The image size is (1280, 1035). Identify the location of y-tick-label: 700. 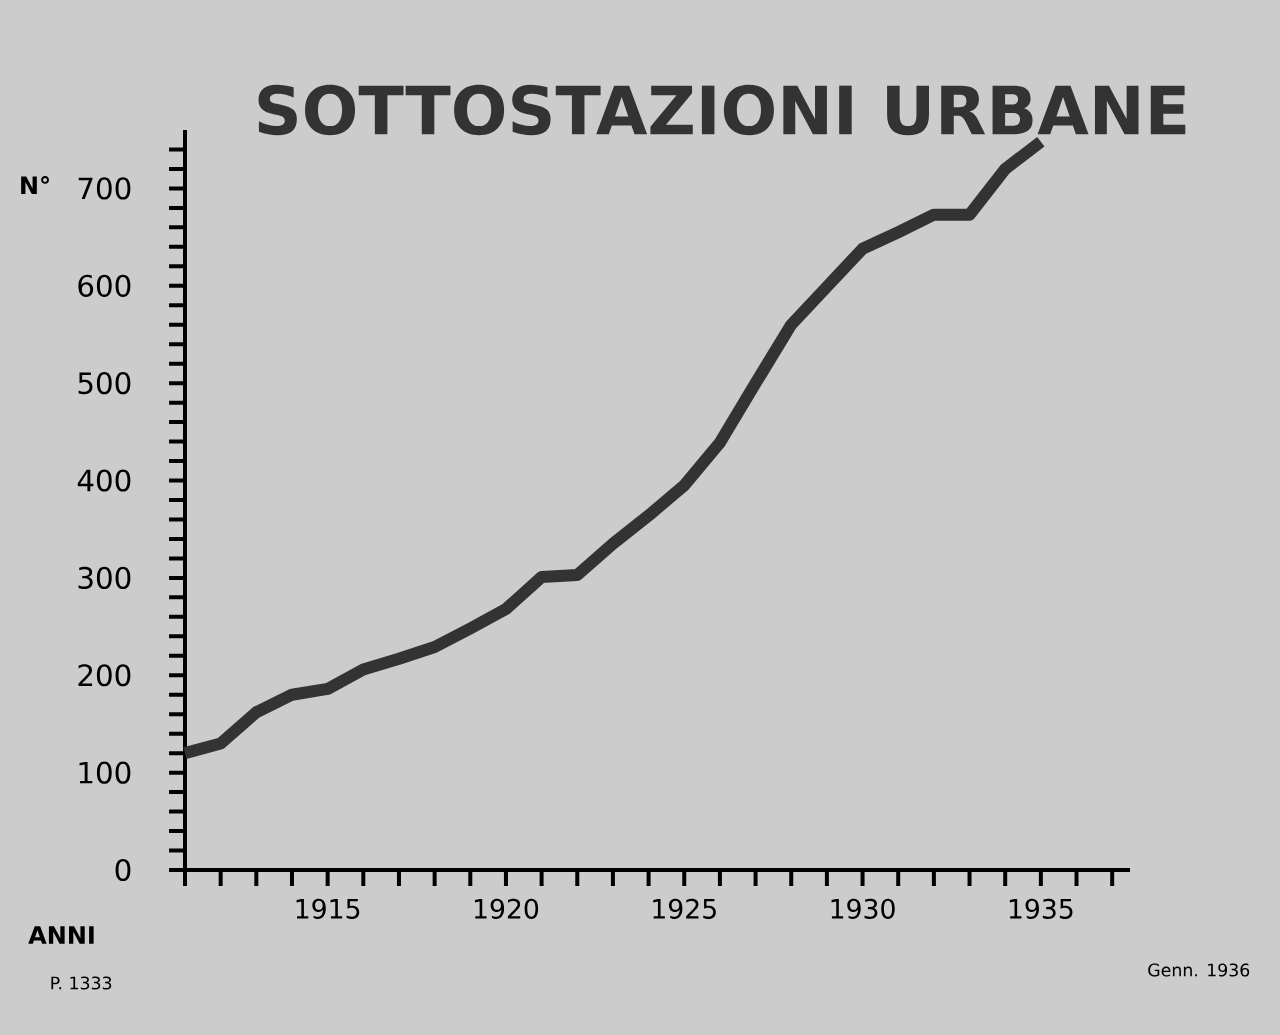
(104, 188).